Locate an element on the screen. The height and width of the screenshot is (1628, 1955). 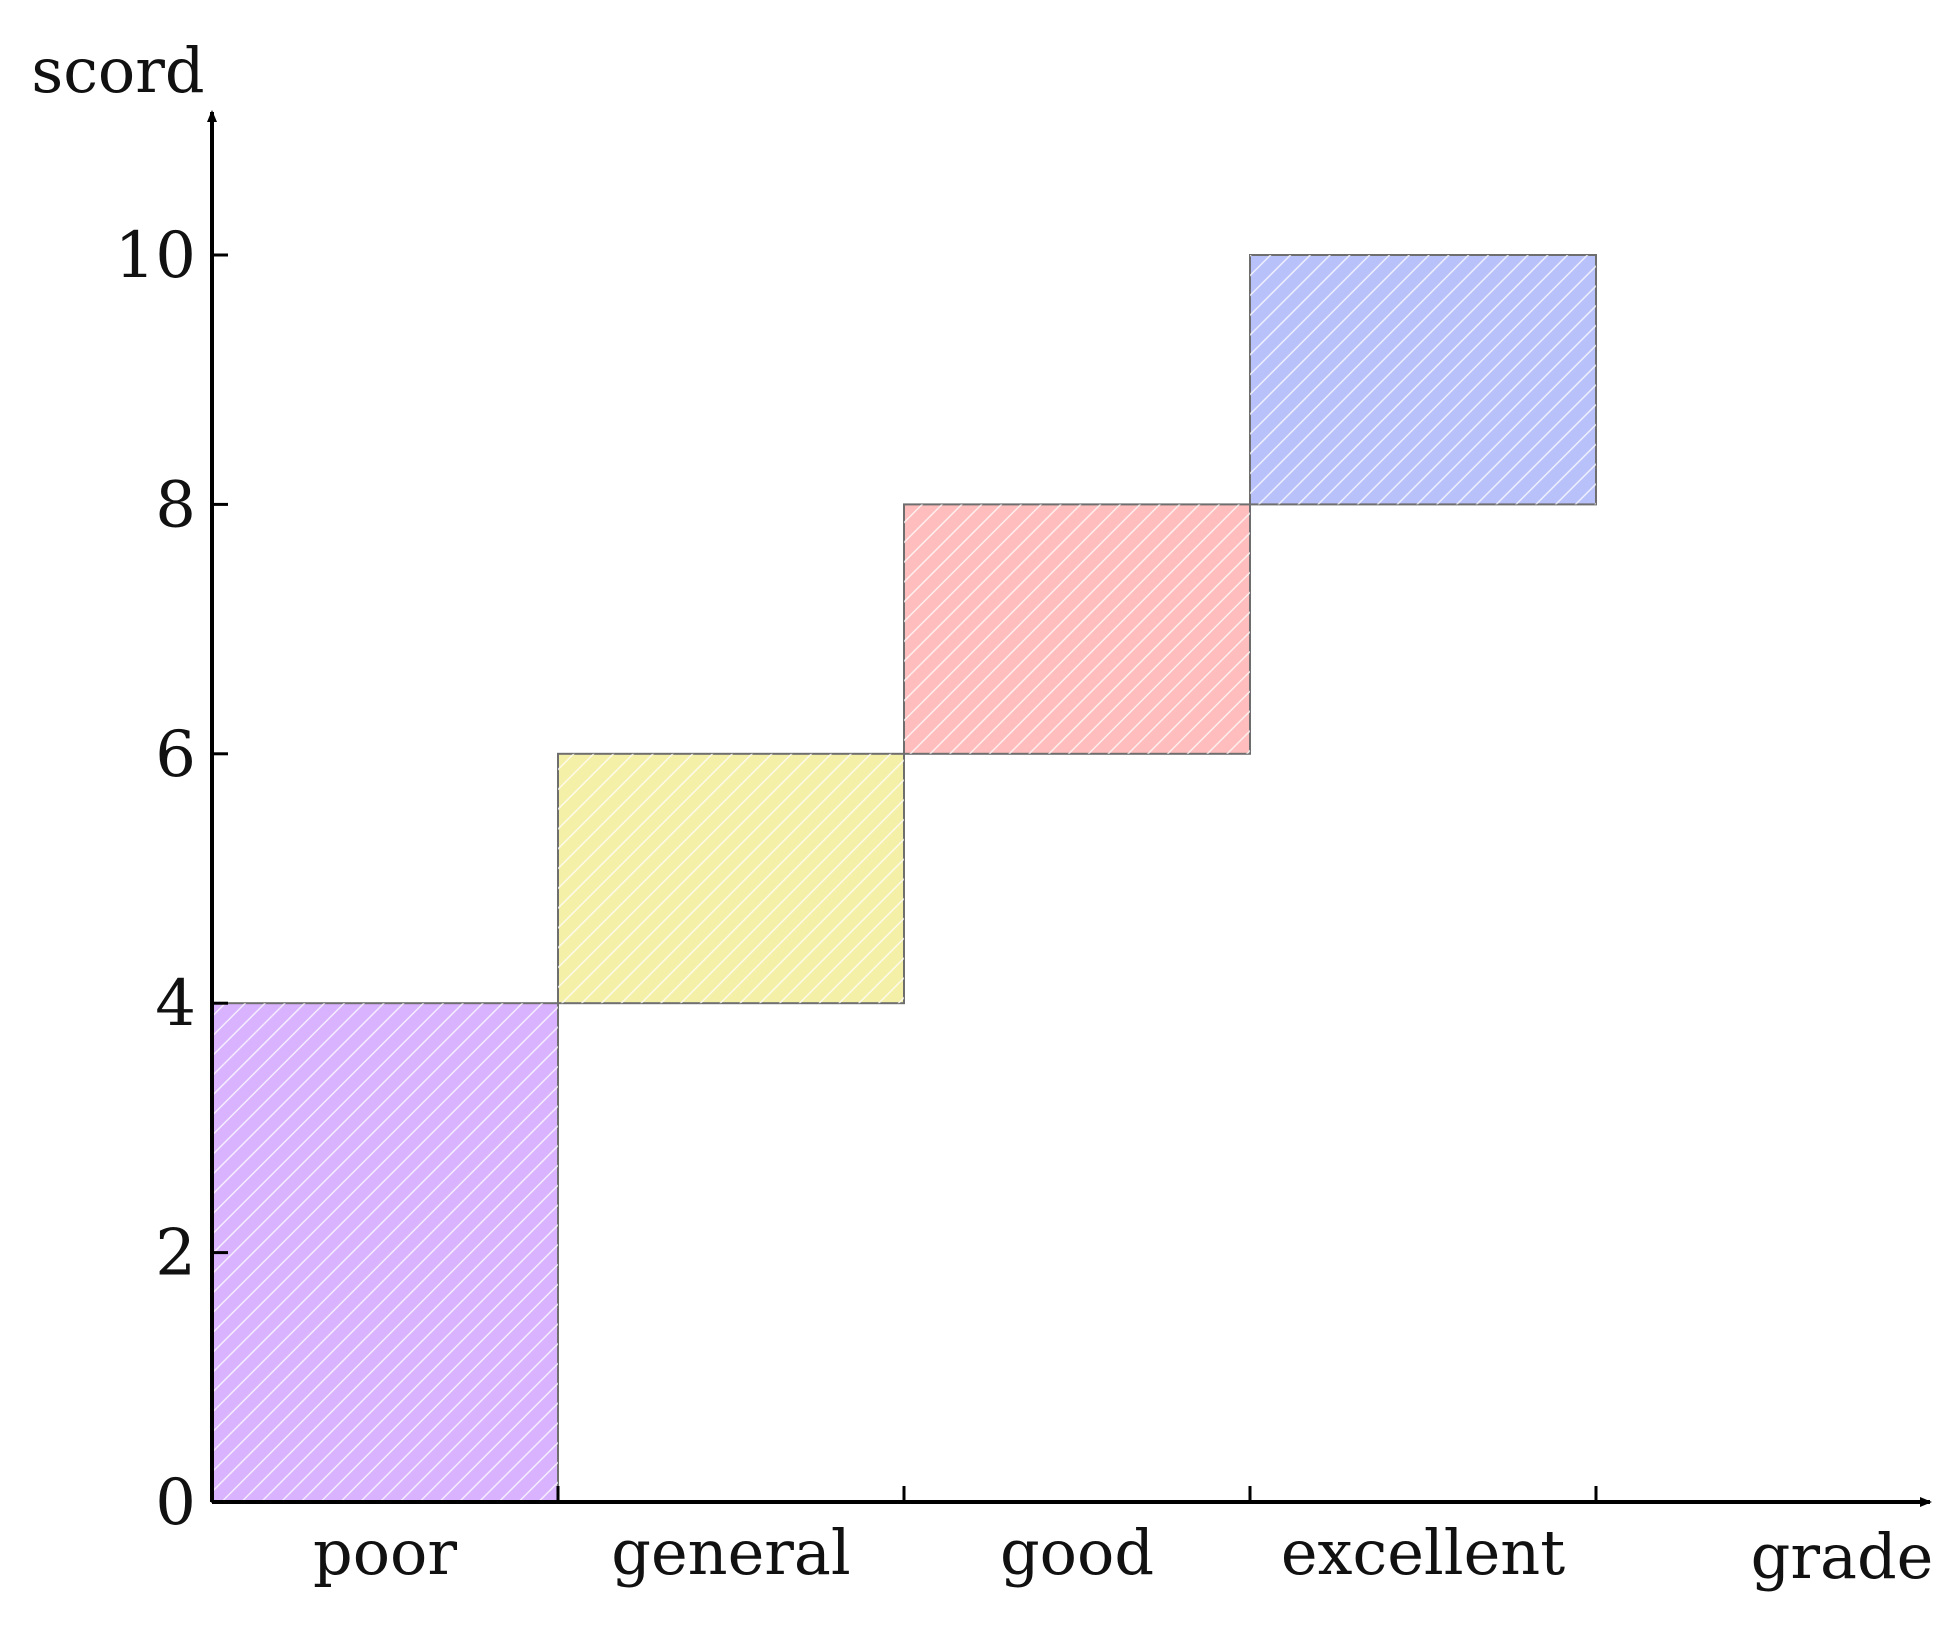
y-tick-label-0: 0 is located at coordinates (175, 1503).